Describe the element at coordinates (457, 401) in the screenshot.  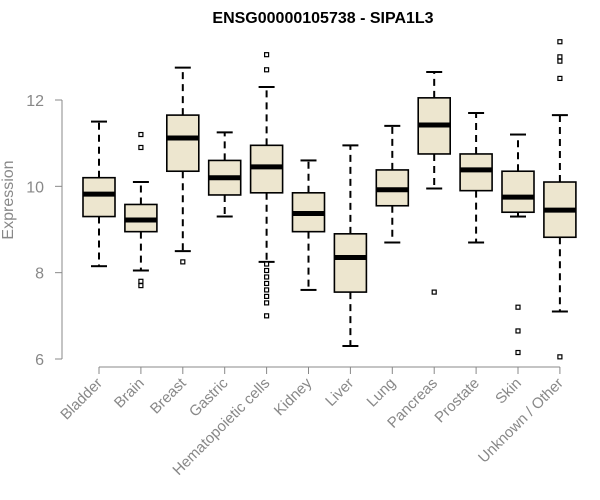
I see `x-tick-label-prostate: Prostate` at that location.